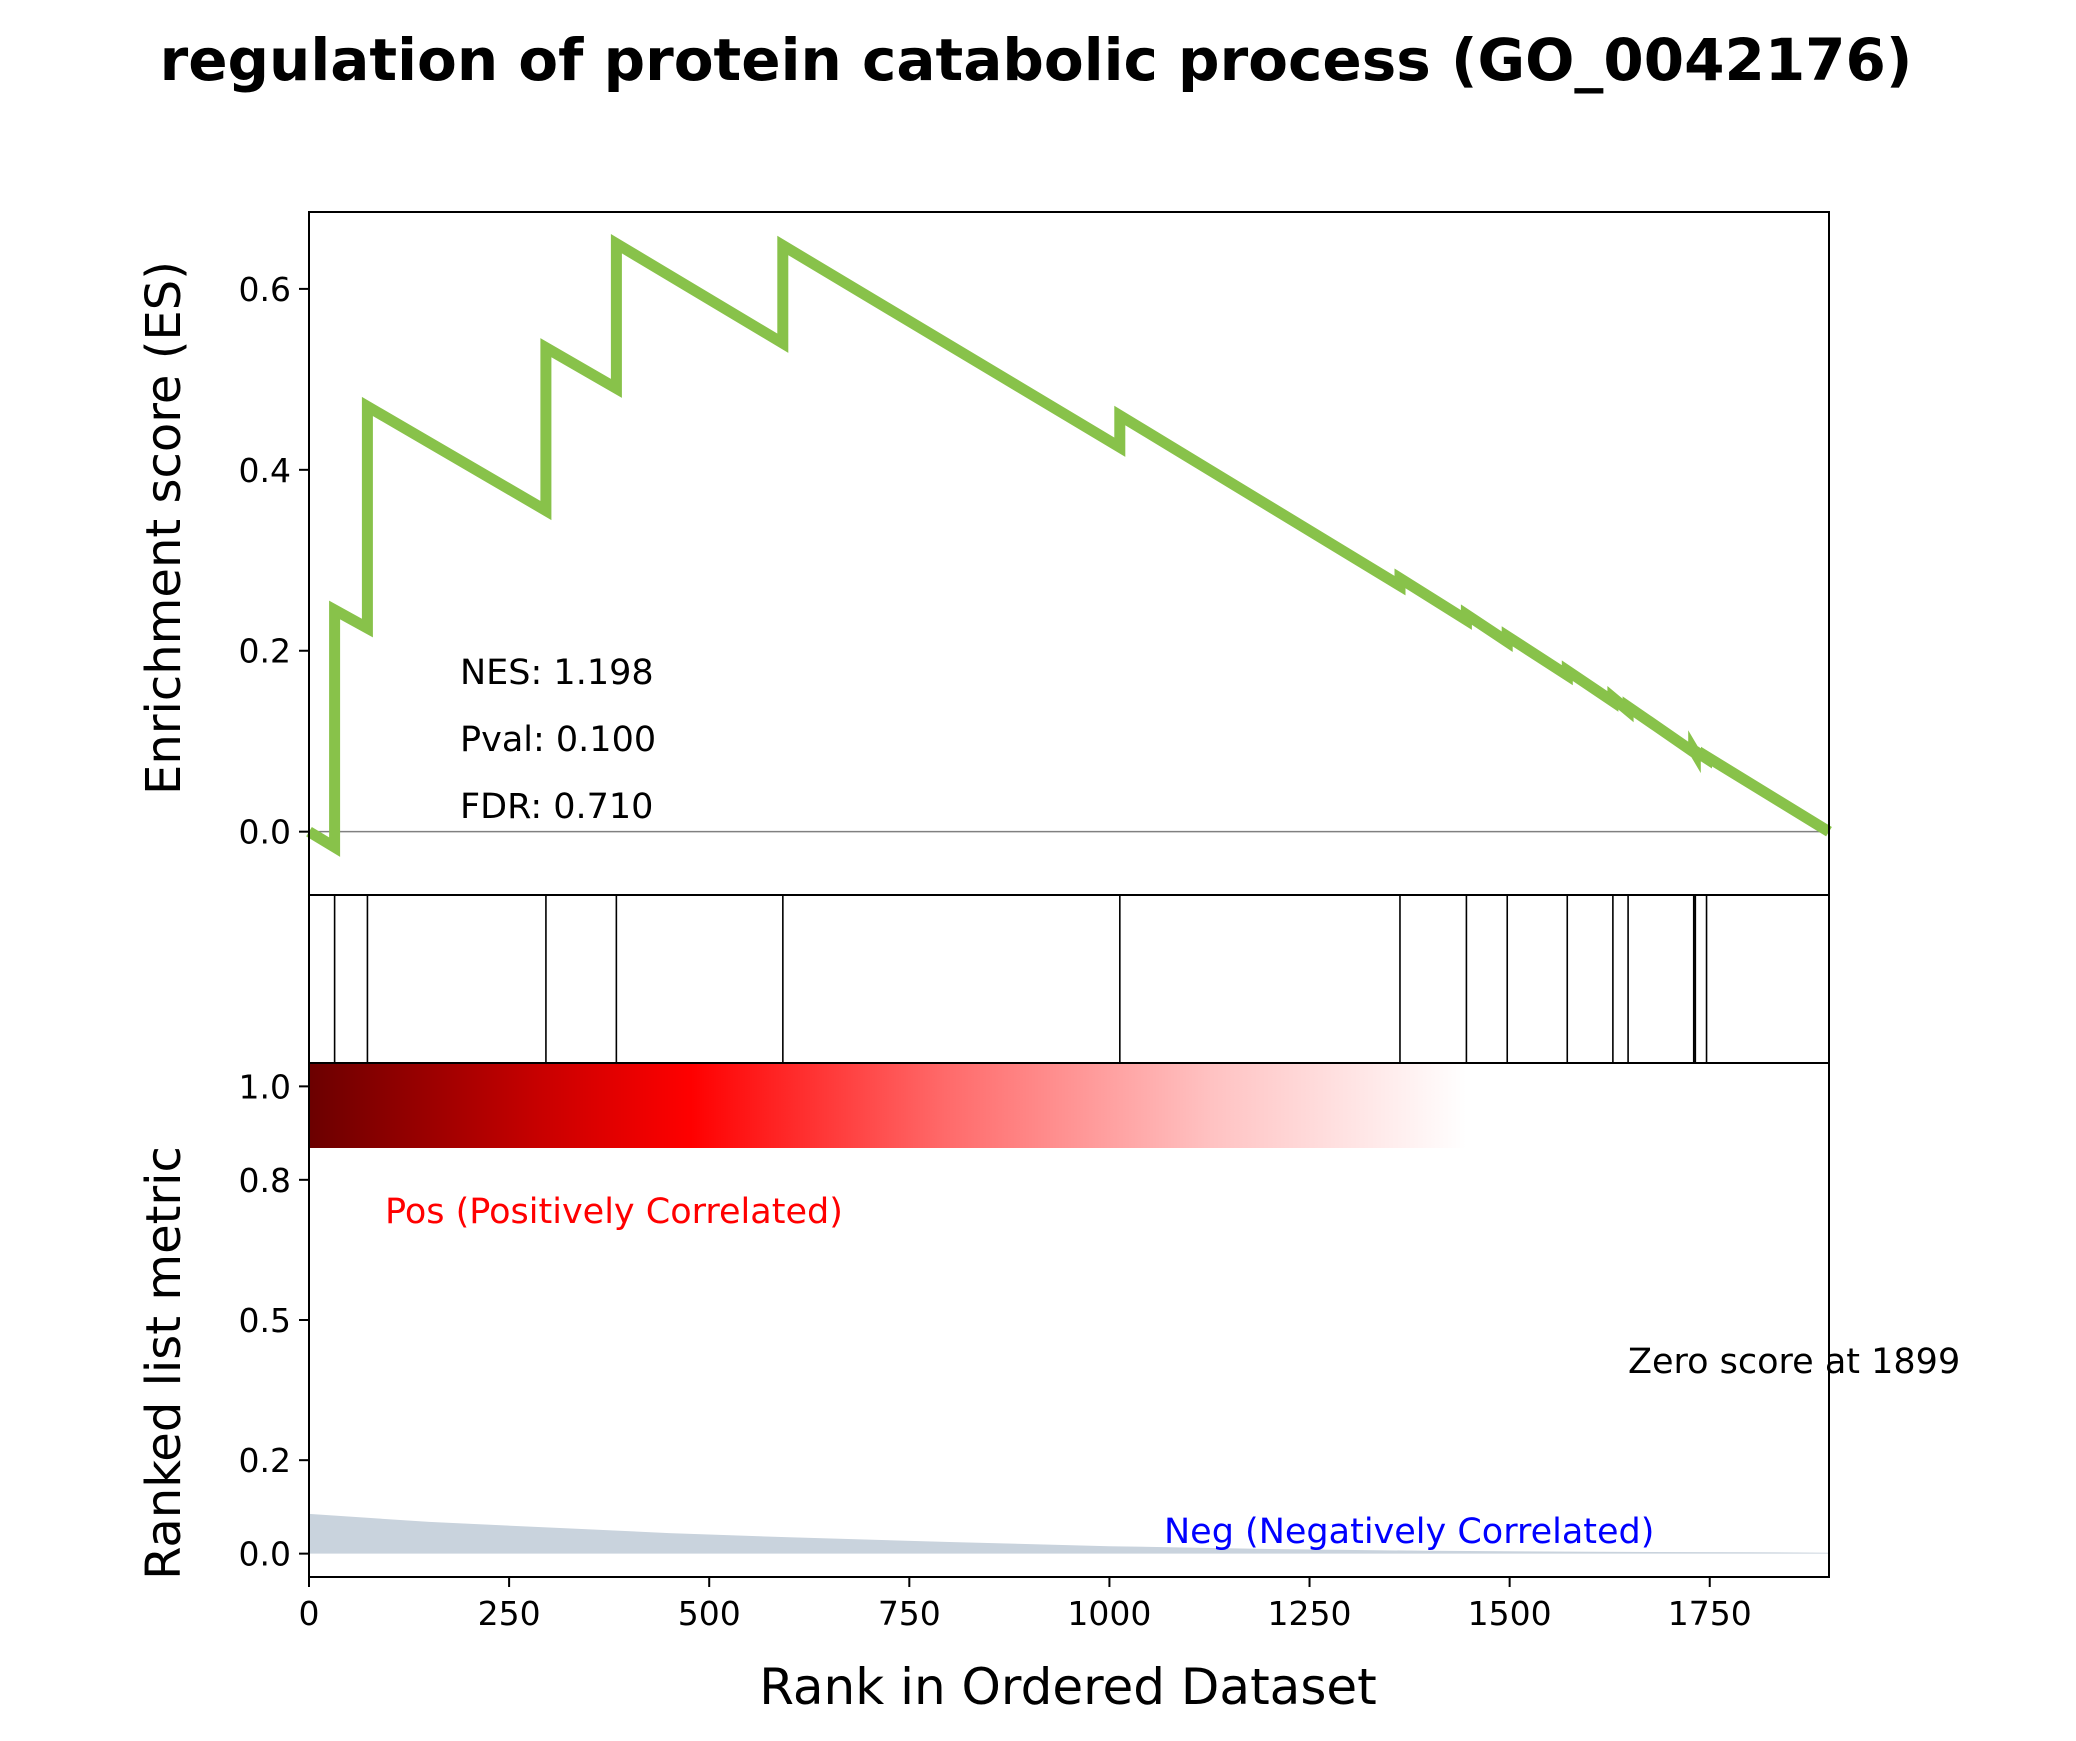 Image resolution: width=2076 pixels, height=1741 pixels. What do you see at coordinates (265, 289) in the screenshot?
I see `es-ytick-label: 0.6` at bounding box center [265, 289].